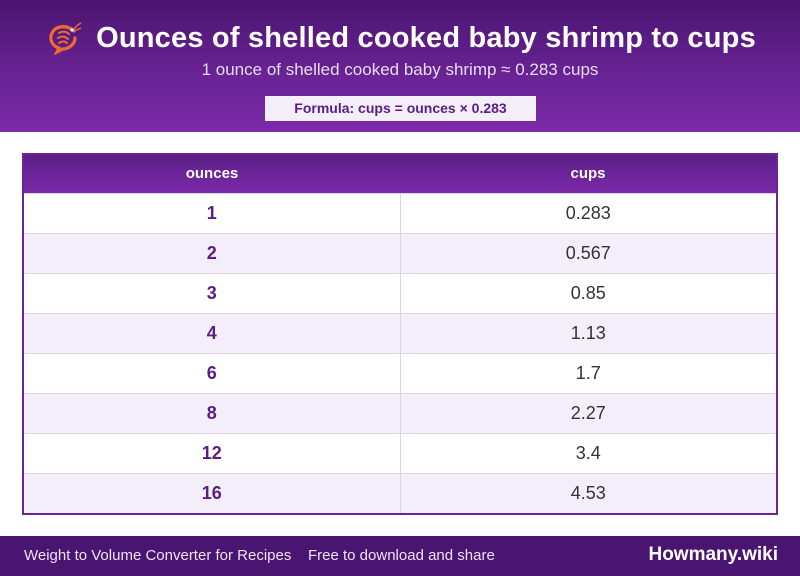 The height and width of the screenshot is (576, 800). What do you see at coordinates (212, 252) in the screenshot?
I see `ounces-cell: 2` at bounding box center [212, 252].